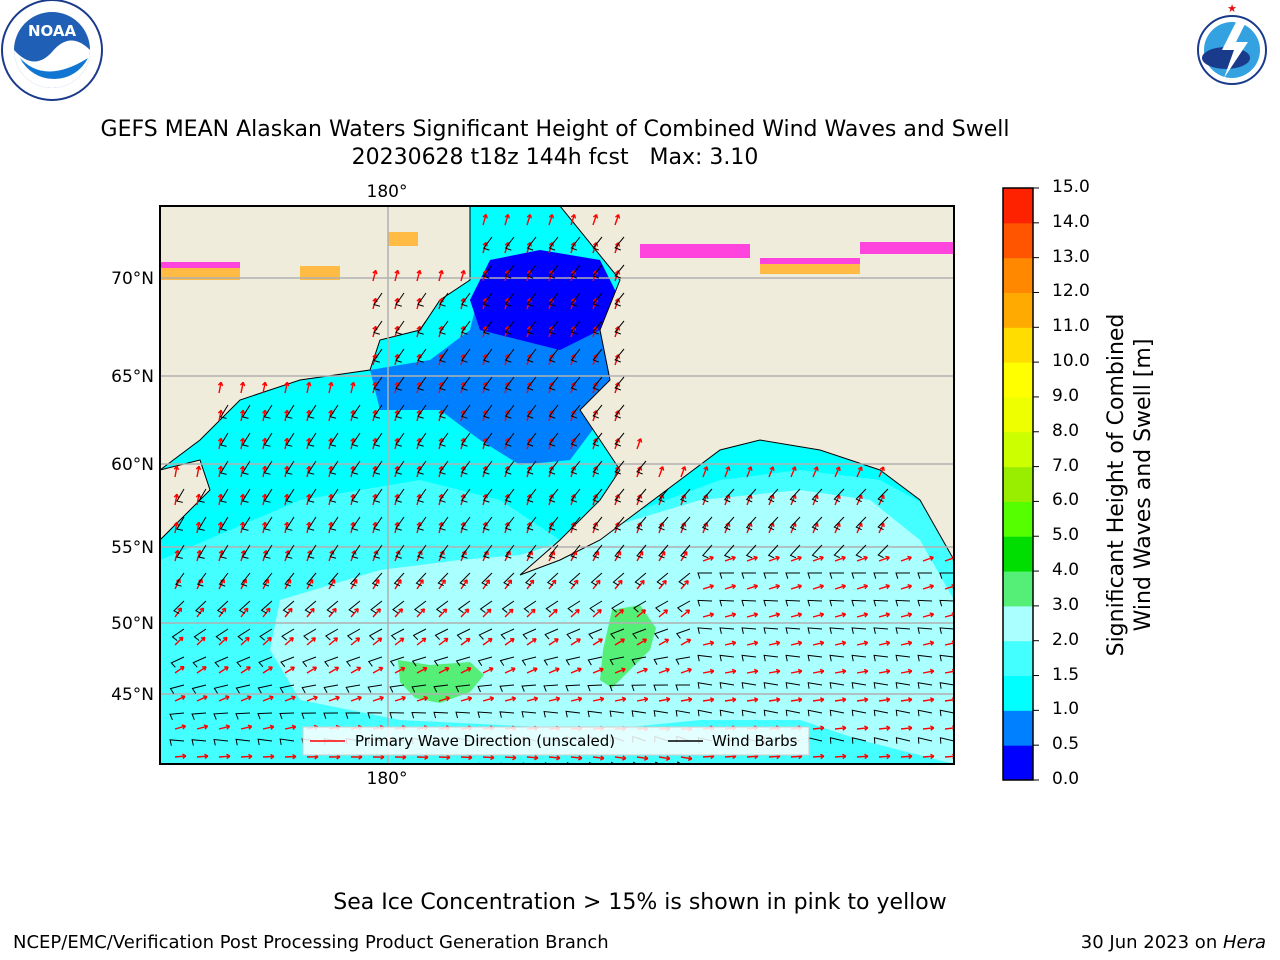  What do you see at coordinates (1071, 326) in the screenshot?
I see `colorbar-tick-label: 11.0` at bounding box center [1071, 326].